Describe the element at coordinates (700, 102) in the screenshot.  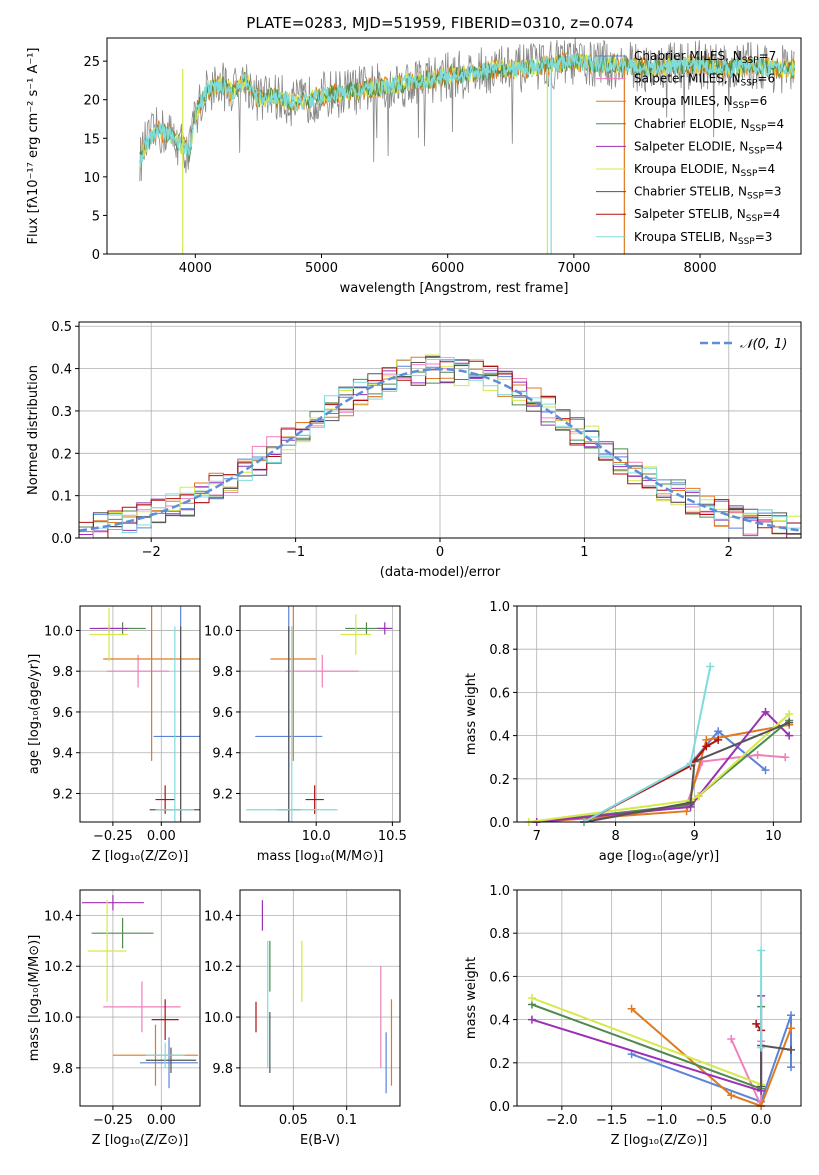
I see `legend-label: Kroupa MILES, NSSP=6` at that location.